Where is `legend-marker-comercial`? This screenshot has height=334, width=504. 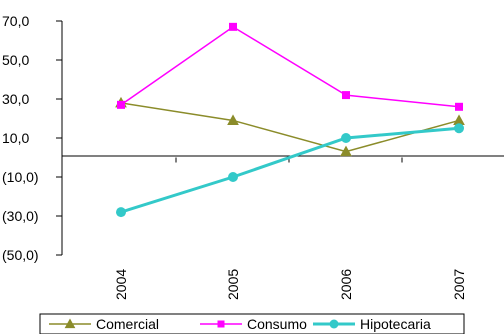
legend-marker-comercial is located at coordinates (70, 323).